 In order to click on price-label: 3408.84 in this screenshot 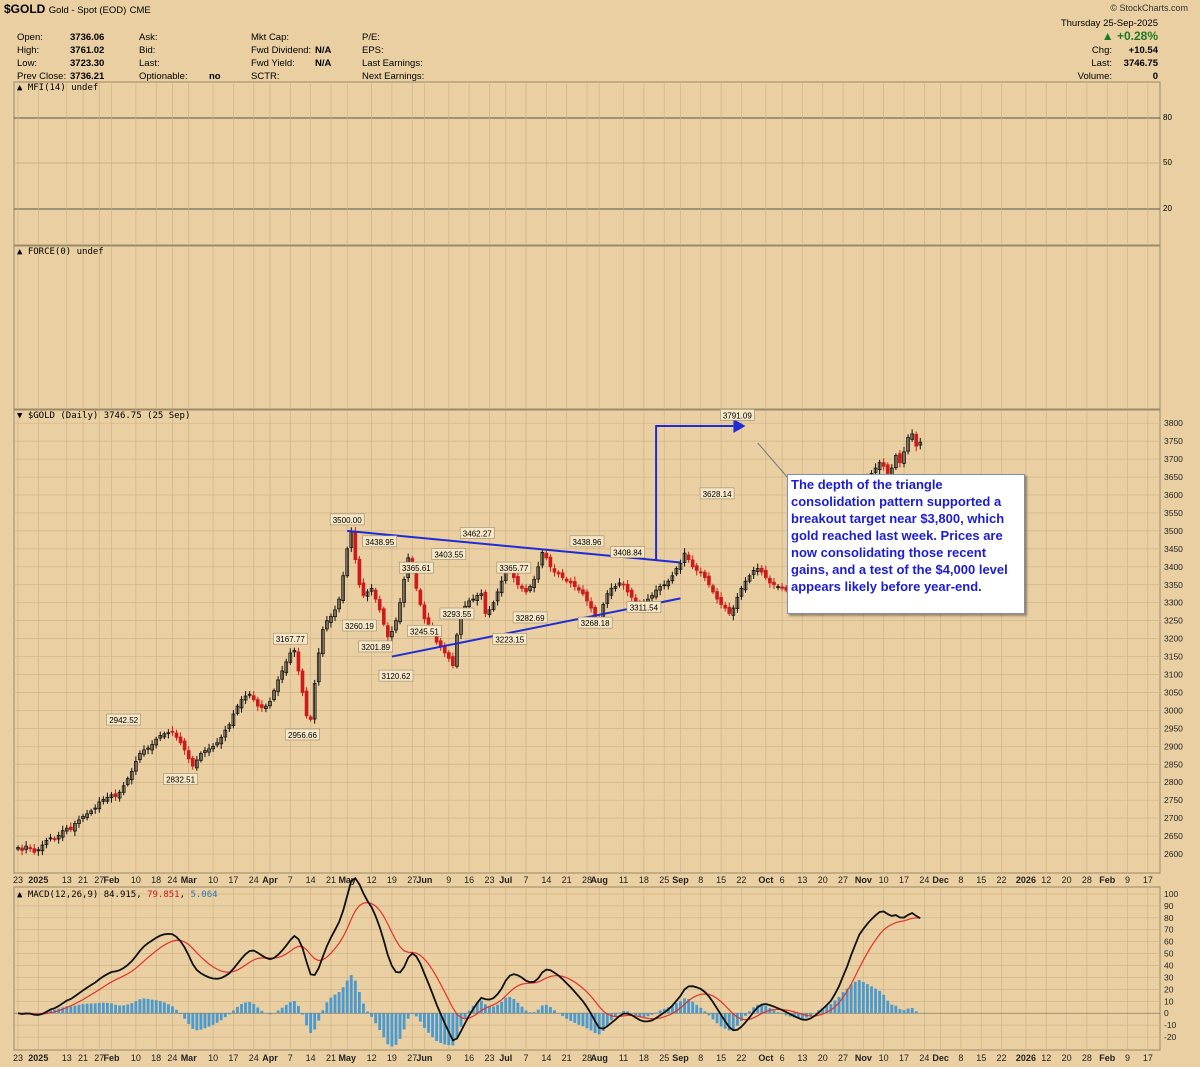, I will do `click(627, 553)`.